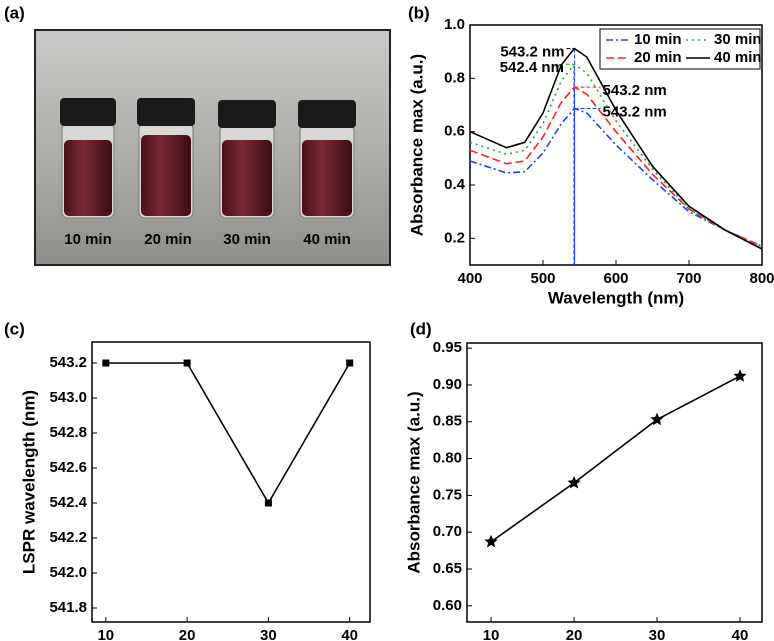 The width and height of the screenshot is (774, 641). What do you see at coordinates (447, 531) in the screenshot?
I see `y-tick-label: 0.70` at bounding box center [447, 531].